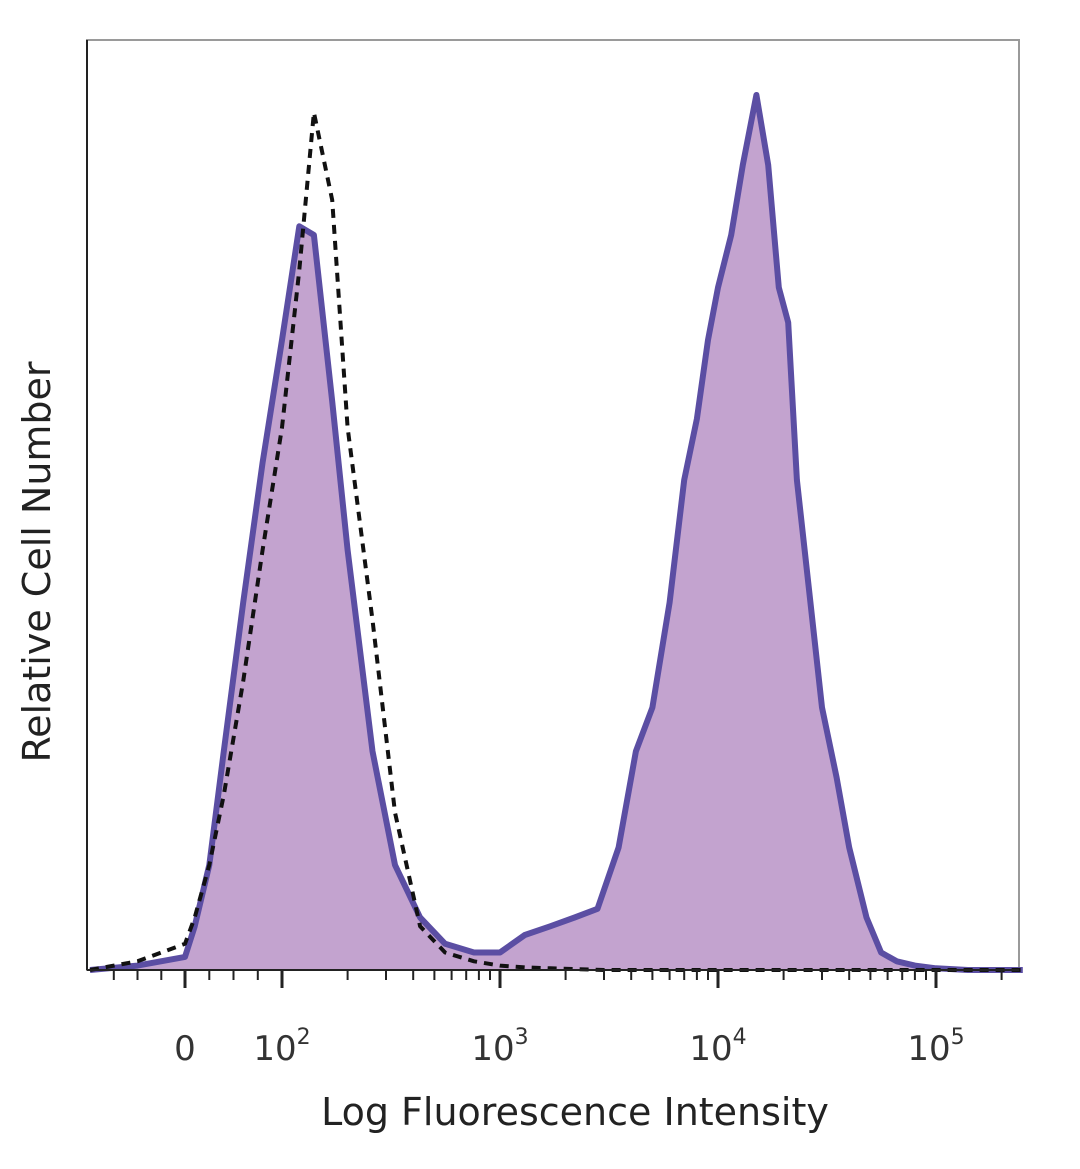 This screenshot has width=1080, height=1169. I want to click on x-tick-label: 10⁴, so click(717, 1047).